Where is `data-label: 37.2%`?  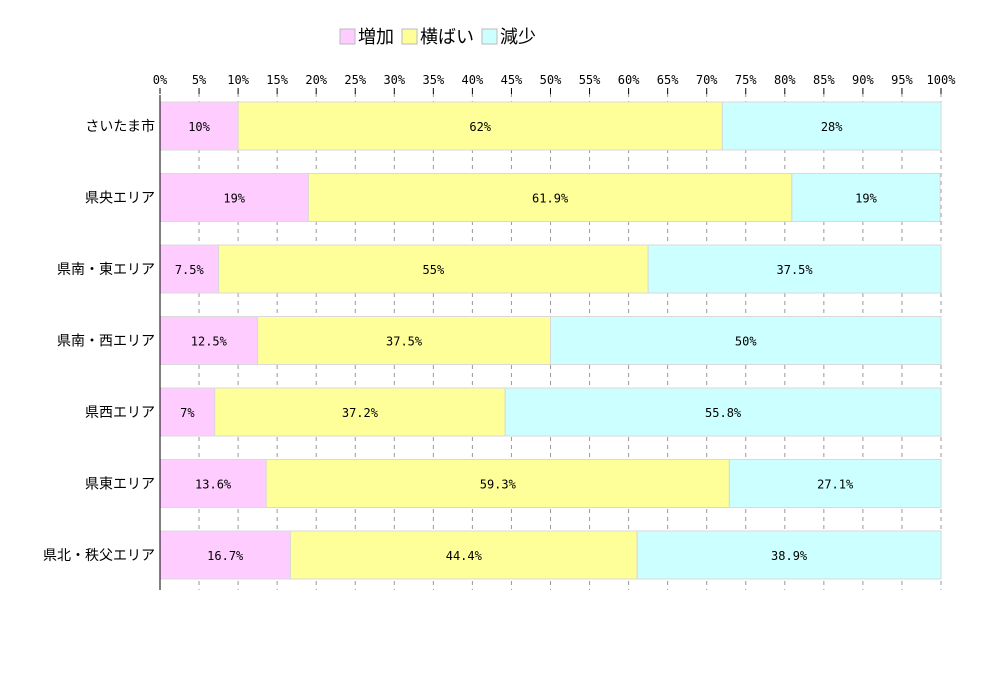
data-label: 37.2% is located at coordinates (360, 413).